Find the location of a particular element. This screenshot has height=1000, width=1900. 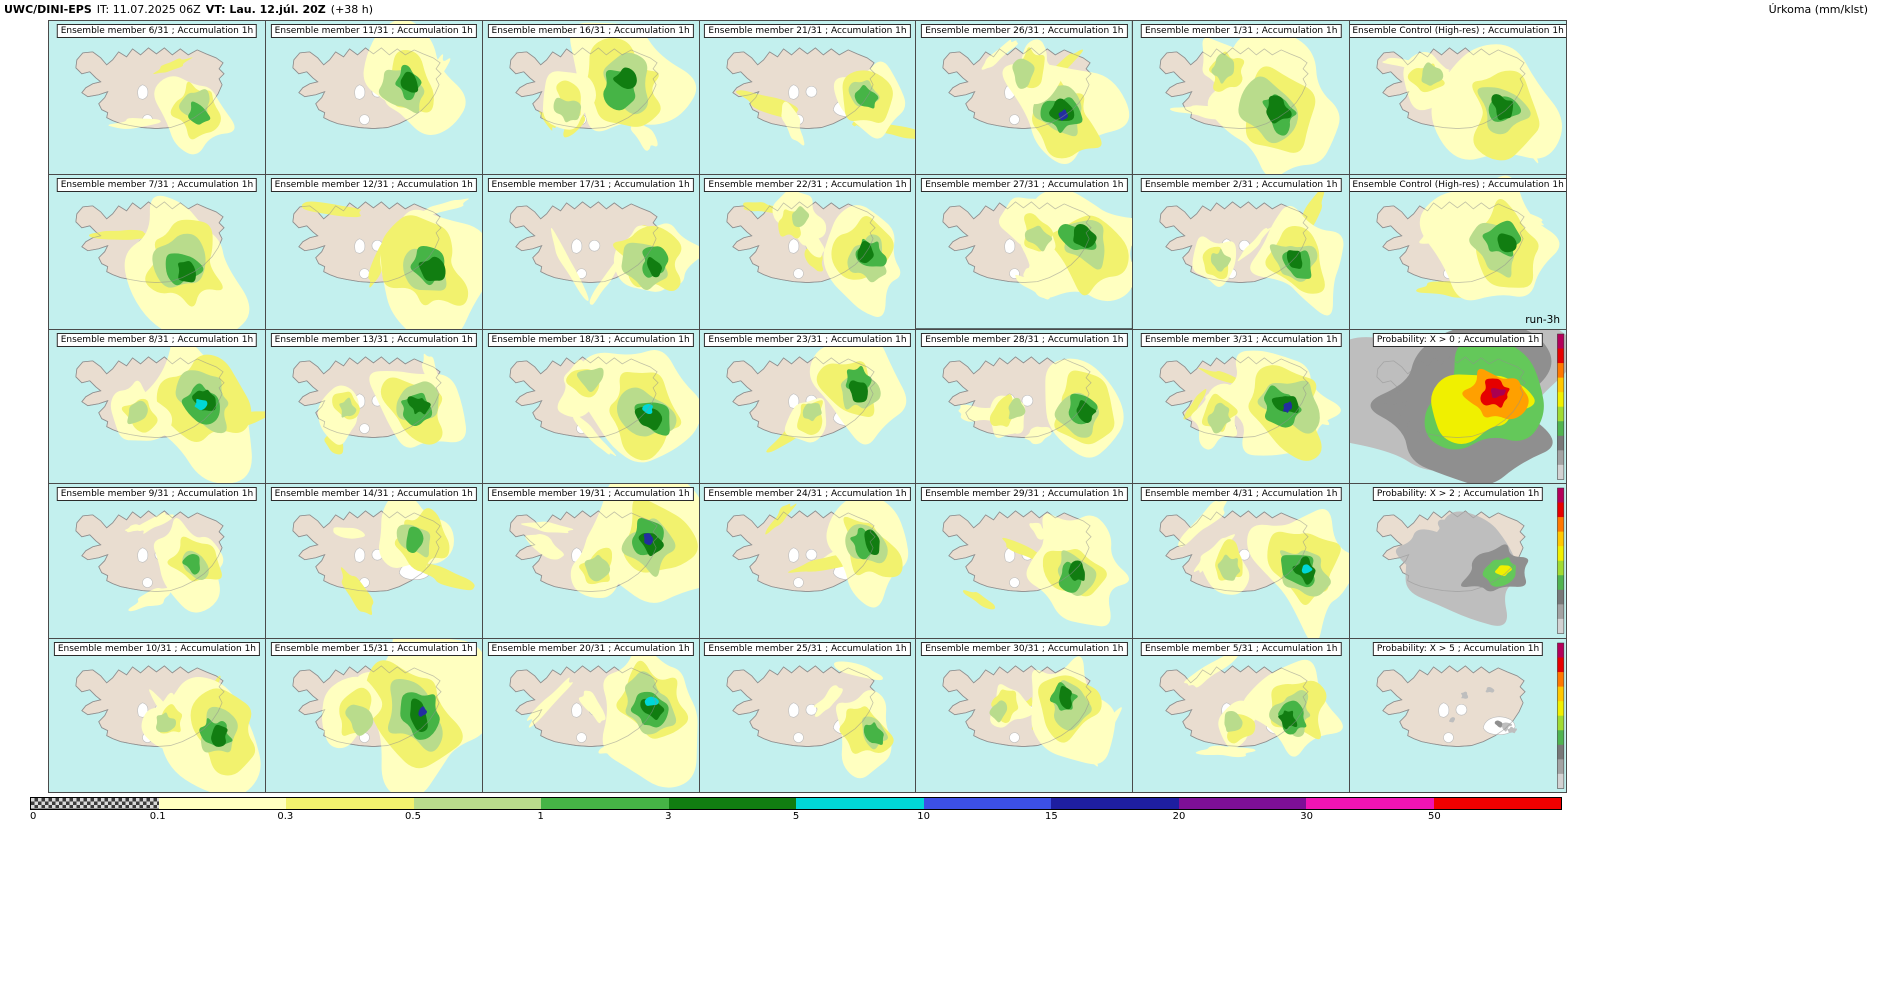

ensemble-map-panel: Ensemble member 22/31 ; Accumulation 1h is located at coordinates (807, 252).